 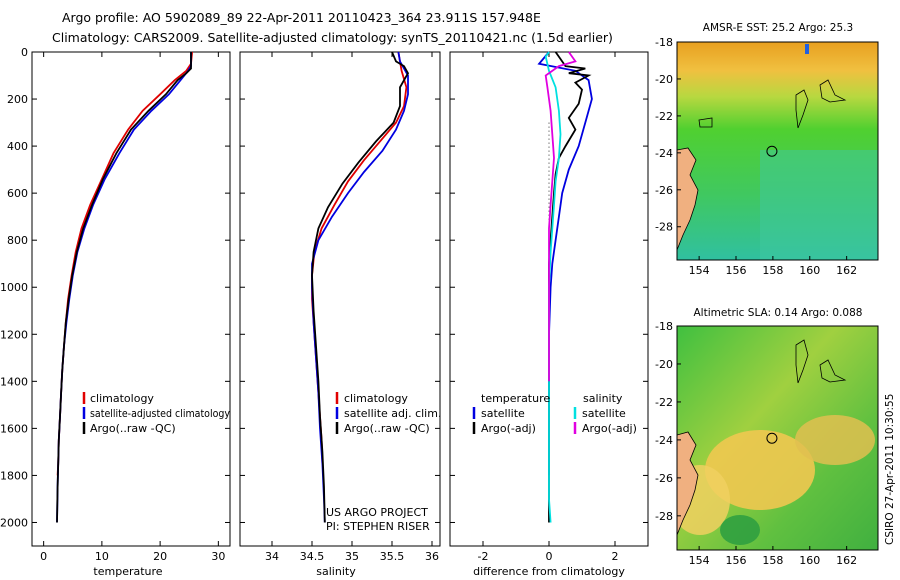 I want to click on sla-map-title: Altimetric SLA: 0.14 Argo: 0.088, so click(x=778, y=313).